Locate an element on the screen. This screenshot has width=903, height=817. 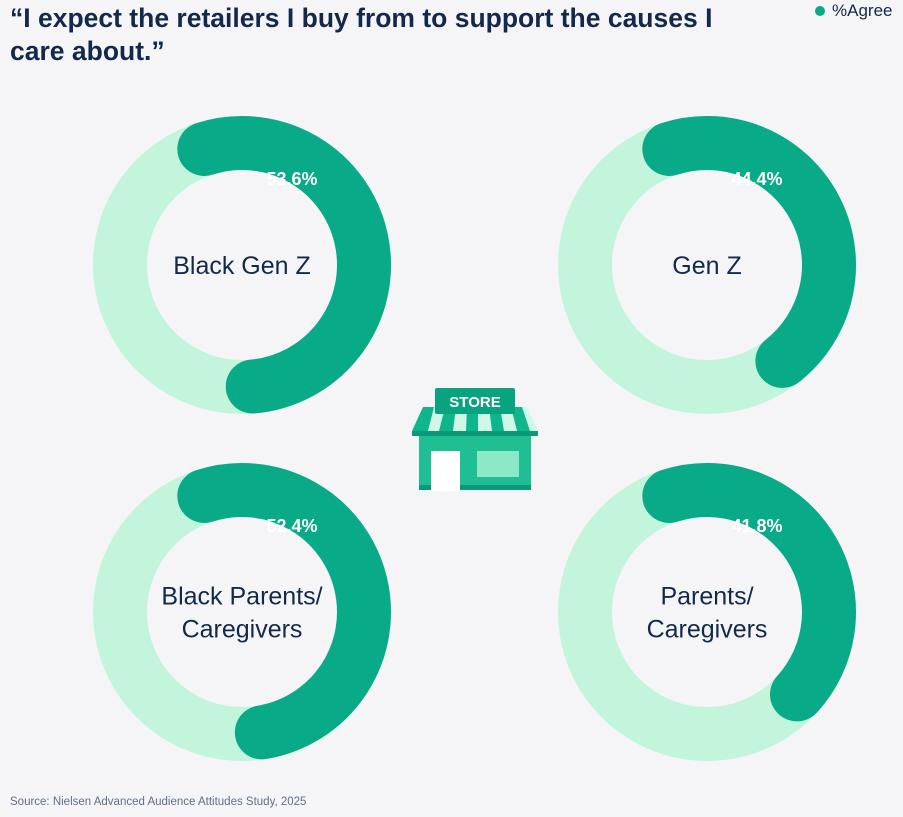
legend: %Agree is located at coordinates (853, 11).